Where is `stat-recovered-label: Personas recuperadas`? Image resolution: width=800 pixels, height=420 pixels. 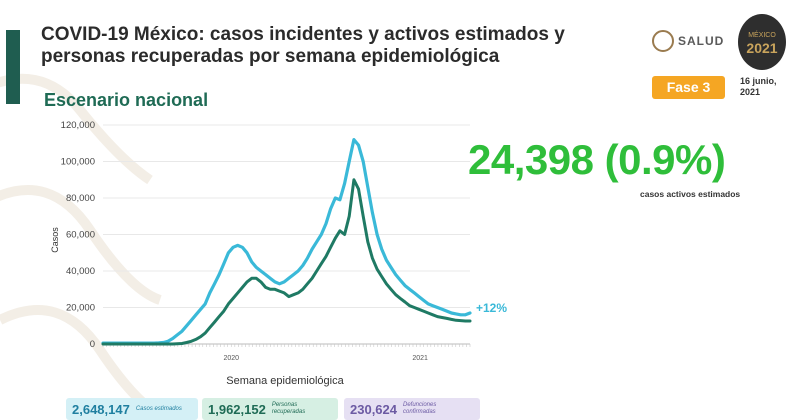
stat-recovered-label: Personas recuperadas is located at coordinates (288, 408).